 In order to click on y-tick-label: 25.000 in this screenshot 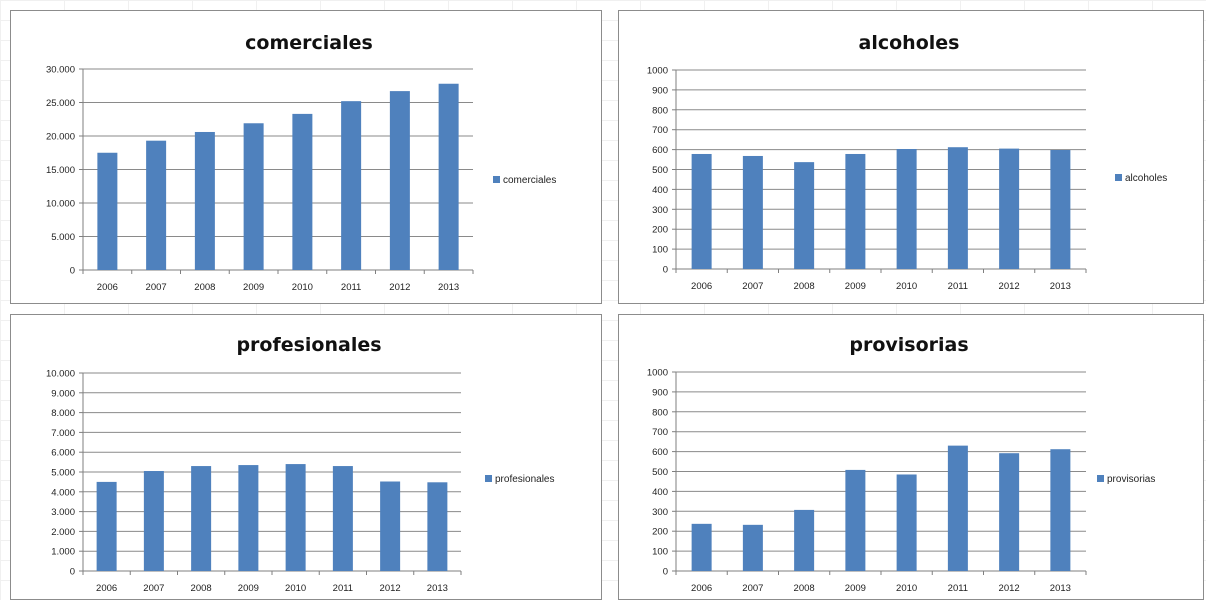, I will do `click(60, 103)`.